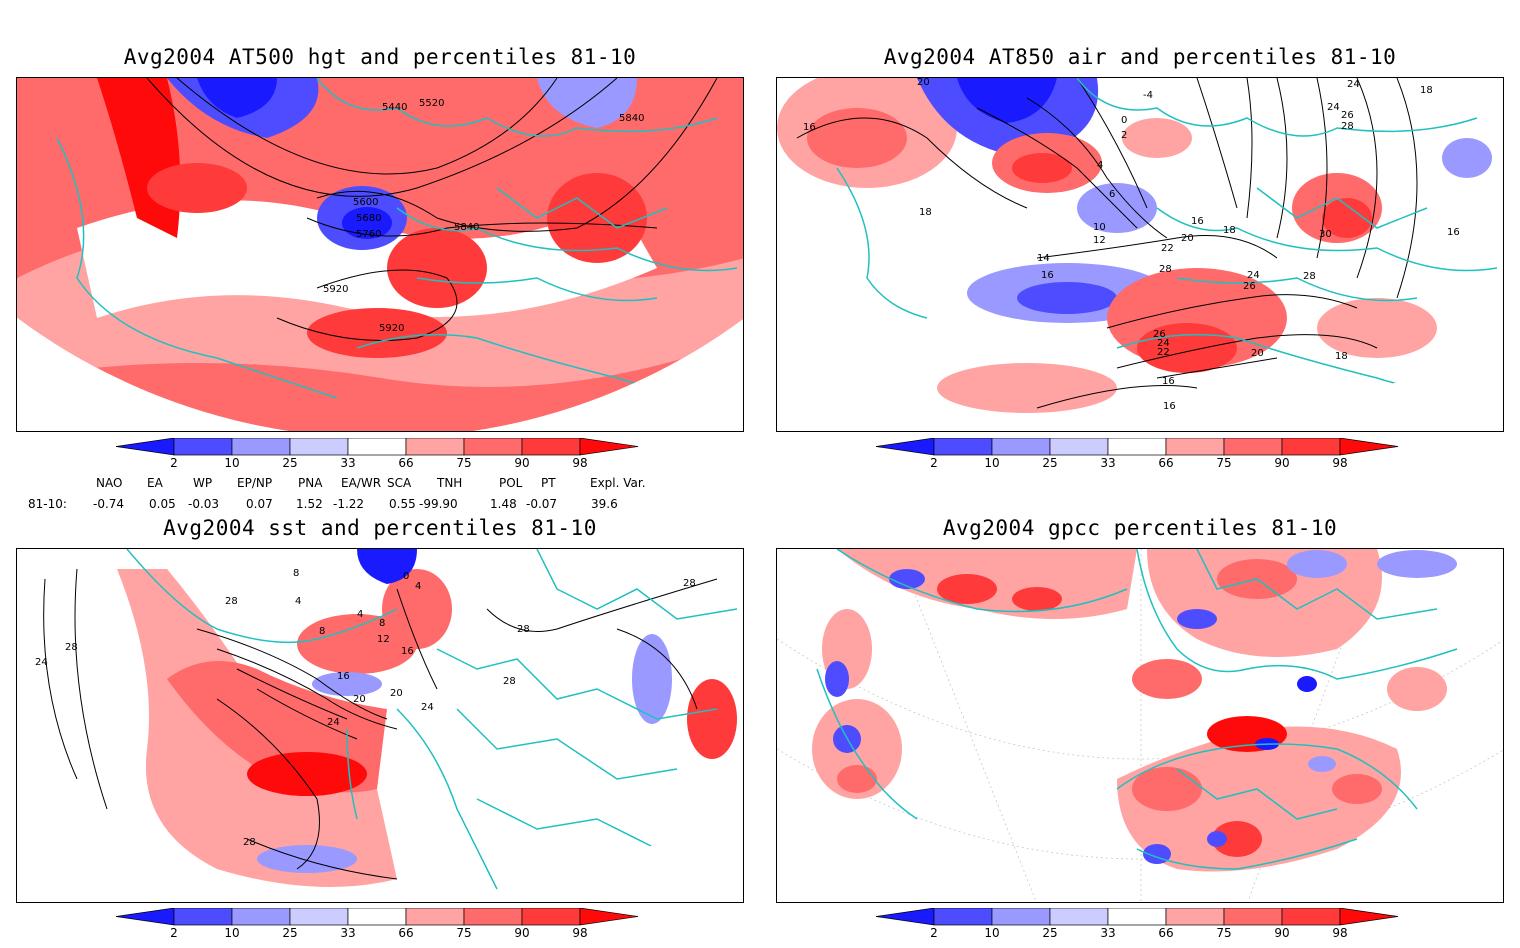 The image size is (1520, 948). What do you see at coordinates (255, 483) in the screenshot?
I see `index-header: EP/NP` at bounding box center [255, 483].